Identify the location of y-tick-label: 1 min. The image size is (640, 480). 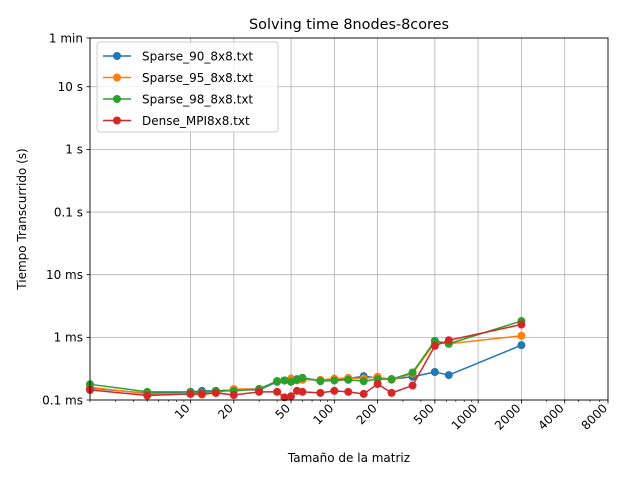
(66, 38).